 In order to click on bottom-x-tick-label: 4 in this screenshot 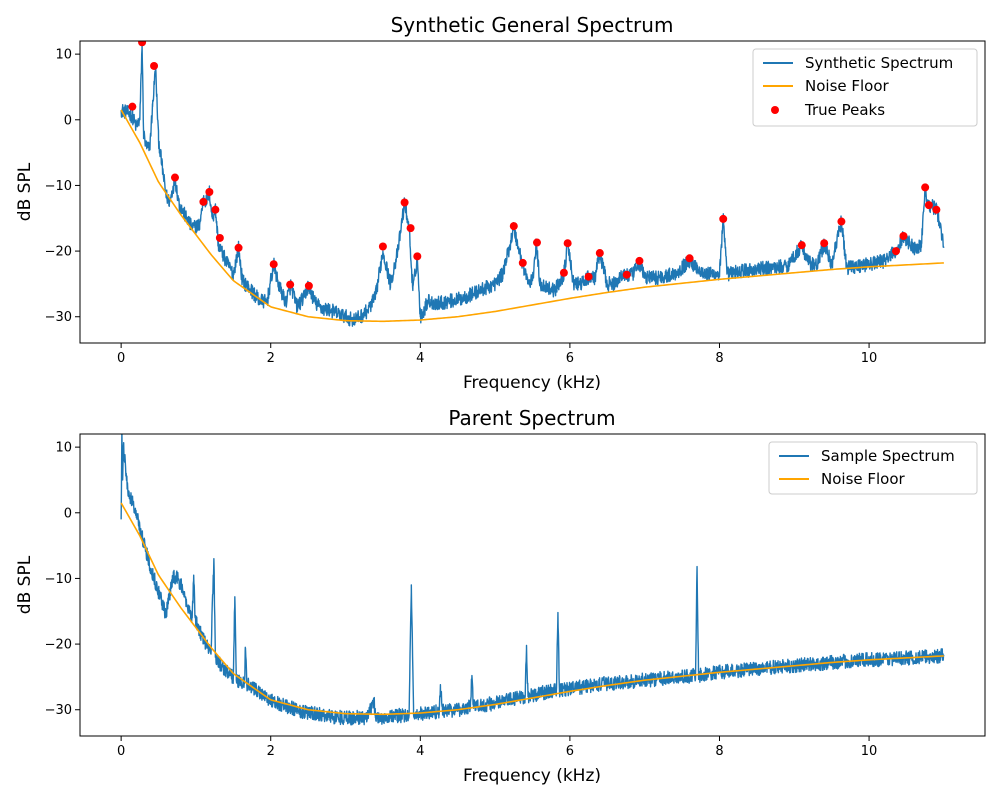, I will do `click(420, 751)`.